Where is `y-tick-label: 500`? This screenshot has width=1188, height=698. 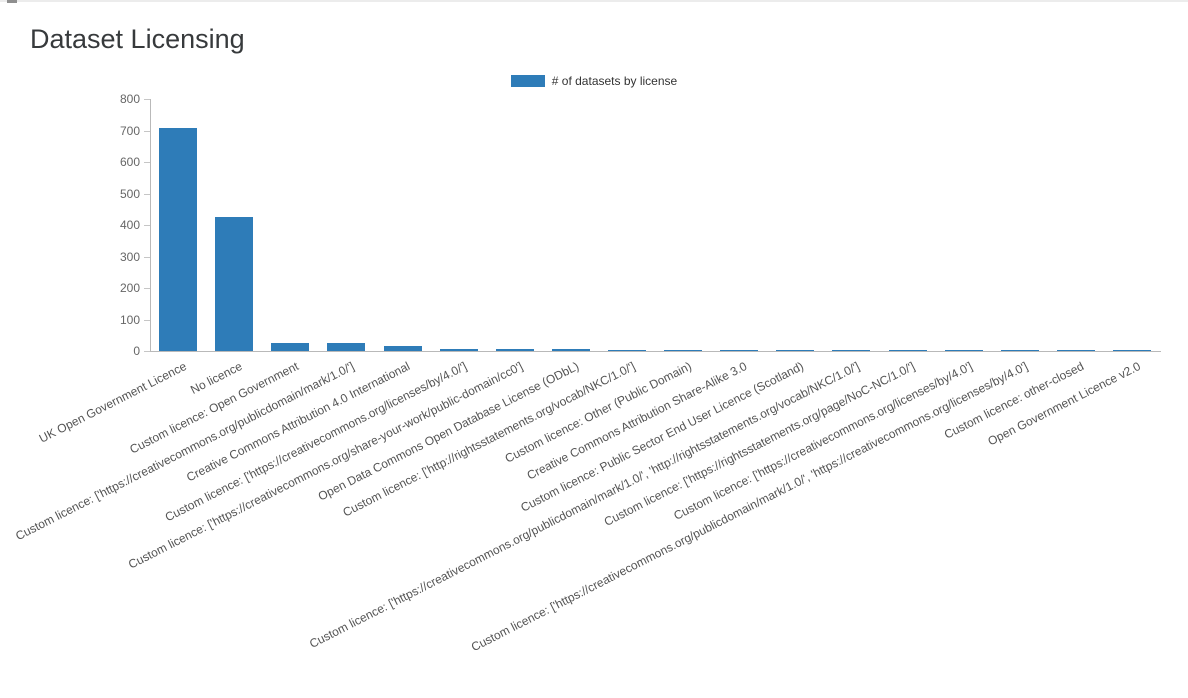 y-tick-label: 500 is located at coordinates (129, 194).